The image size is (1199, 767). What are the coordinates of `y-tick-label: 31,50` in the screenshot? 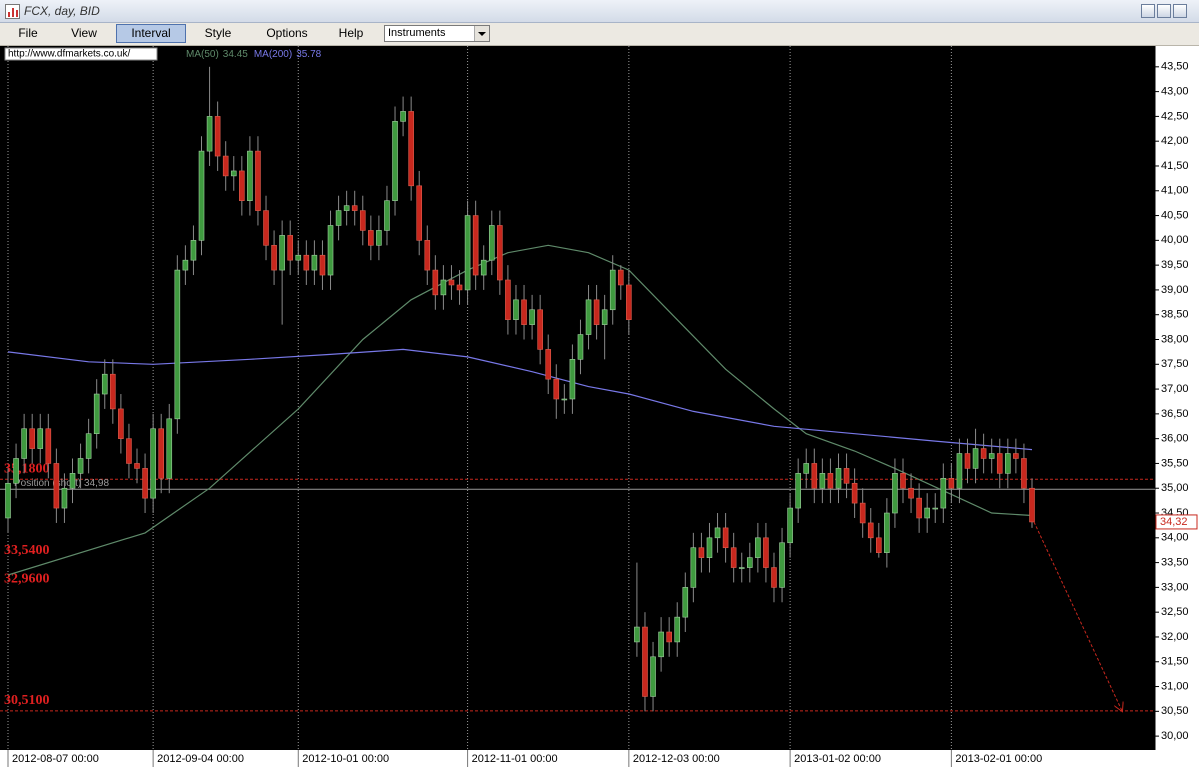 It's located at (1175, 662).